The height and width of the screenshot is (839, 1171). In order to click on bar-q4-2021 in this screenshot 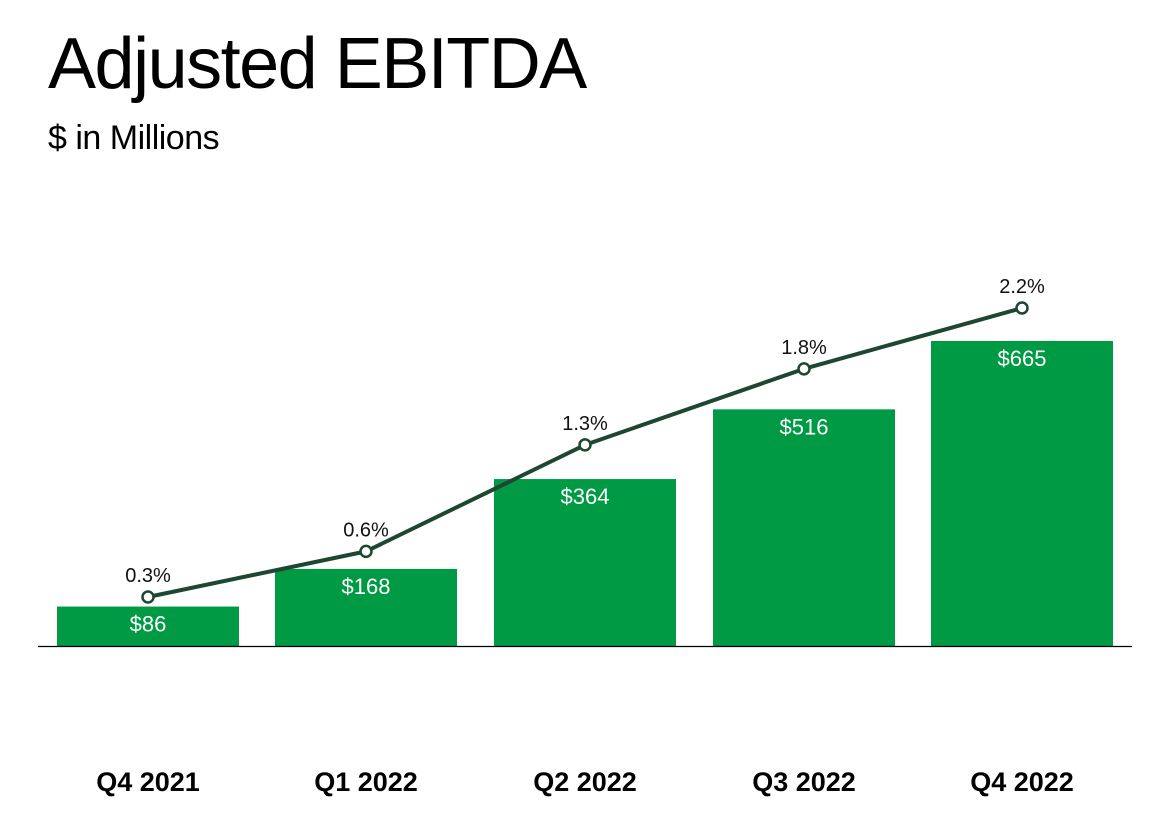, I will do `click(148, 626)`.